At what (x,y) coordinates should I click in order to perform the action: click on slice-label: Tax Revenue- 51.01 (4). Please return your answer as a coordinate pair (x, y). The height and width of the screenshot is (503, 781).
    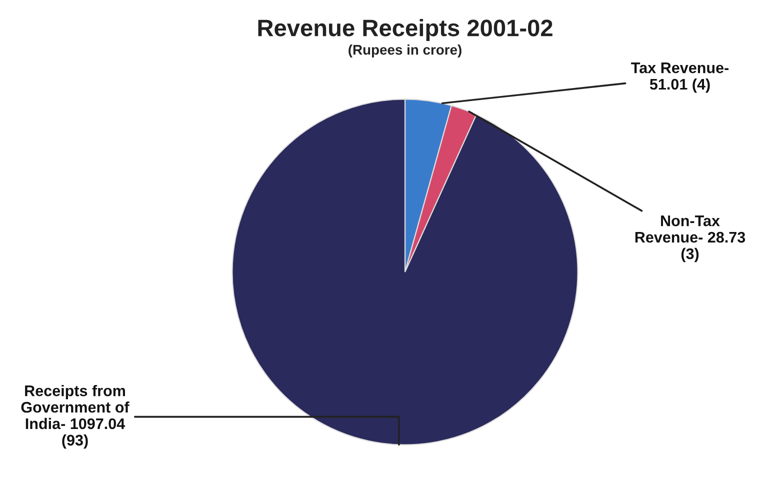
    Looking at the image, I should click on (679, 77).